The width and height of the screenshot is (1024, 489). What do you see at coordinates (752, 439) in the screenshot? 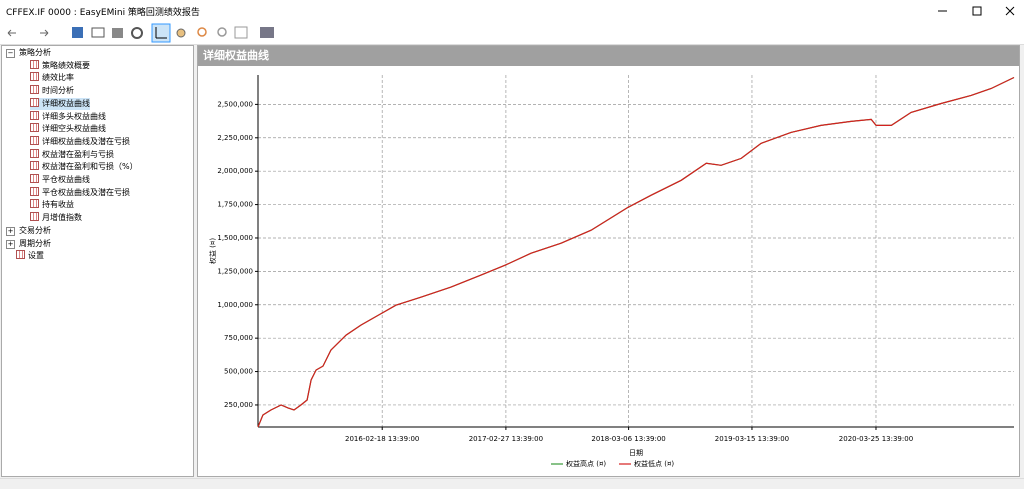
I see `x-tick-label: 2019-03-15 13:39:00` at bounding box center [752, 439].